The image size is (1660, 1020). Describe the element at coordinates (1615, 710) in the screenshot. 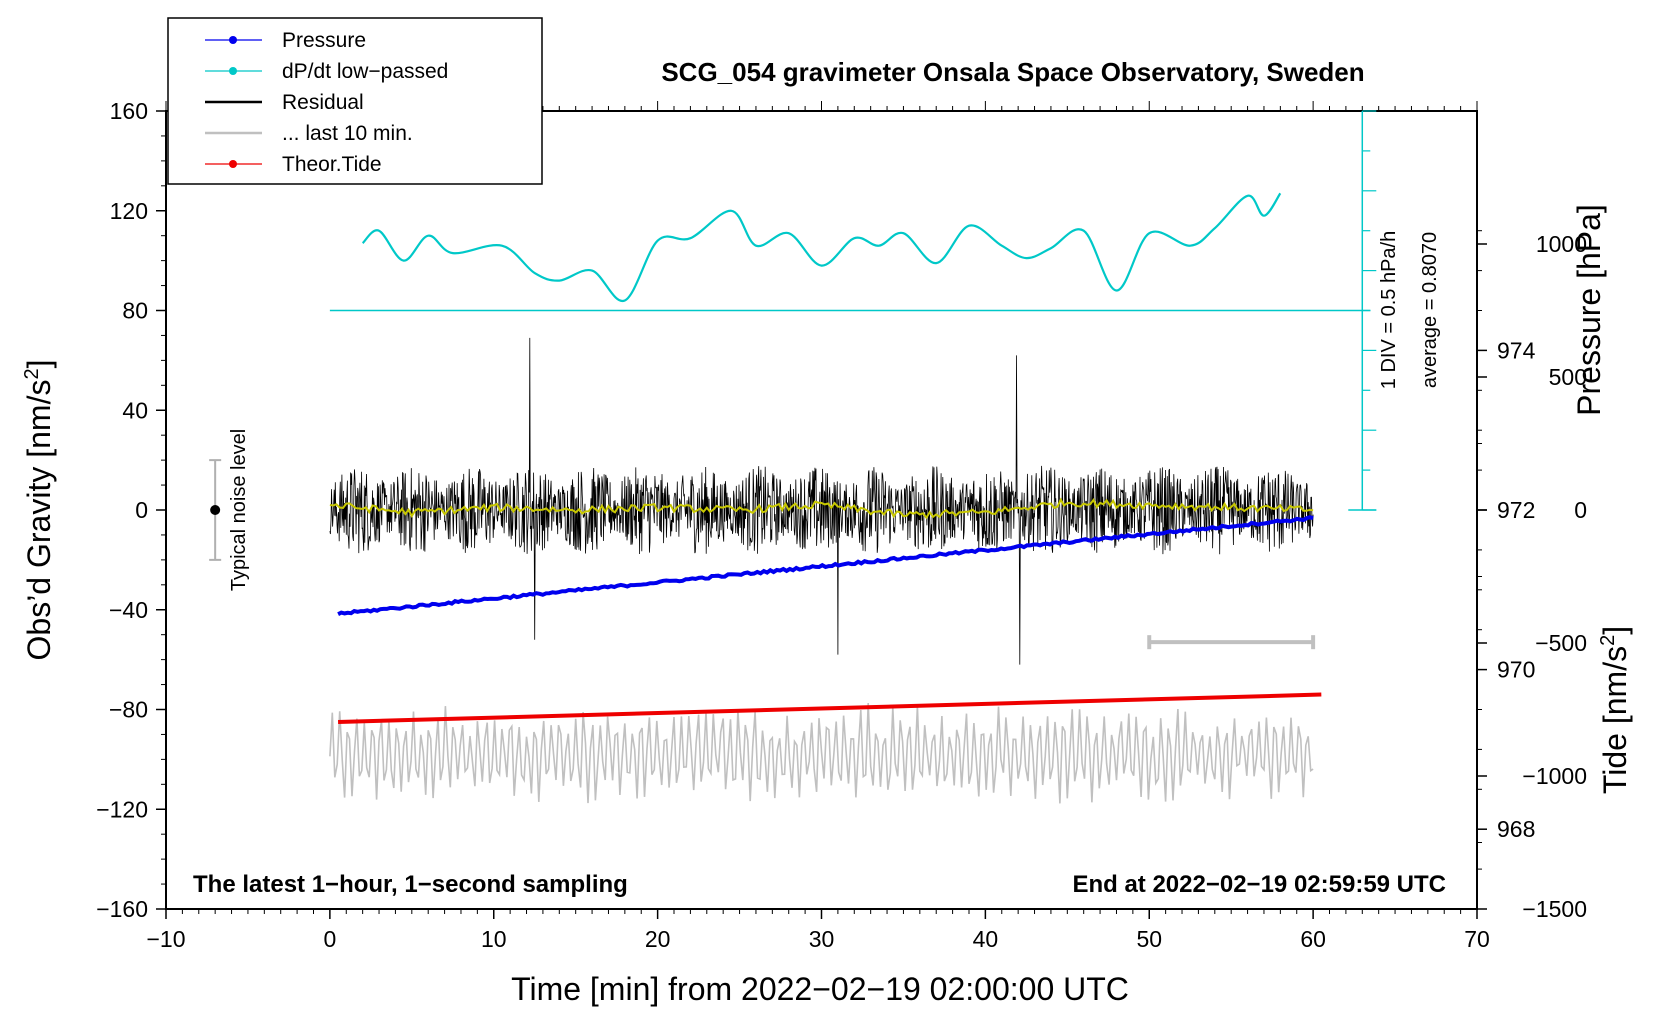

I see `y-axis-label-tide: Tide [nm/s2]` at that location.